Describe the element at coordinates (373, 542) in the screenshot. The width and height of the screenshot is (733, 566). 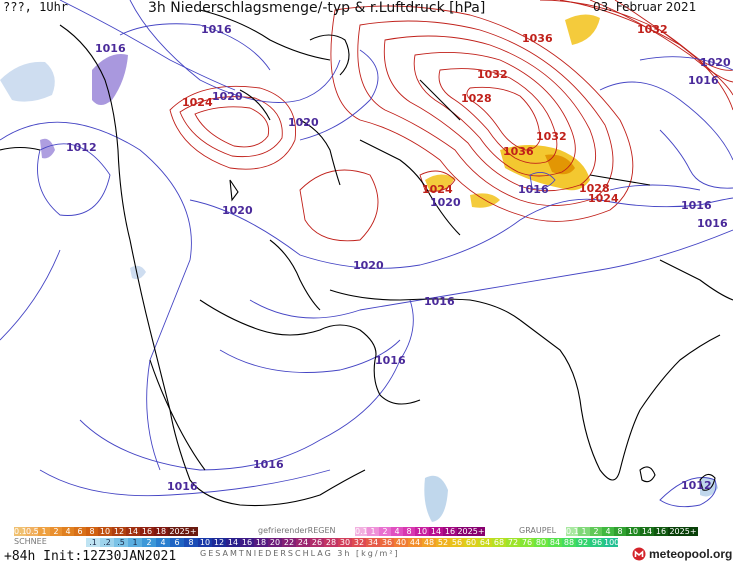
I see `legend-swatch: 34` at that location.